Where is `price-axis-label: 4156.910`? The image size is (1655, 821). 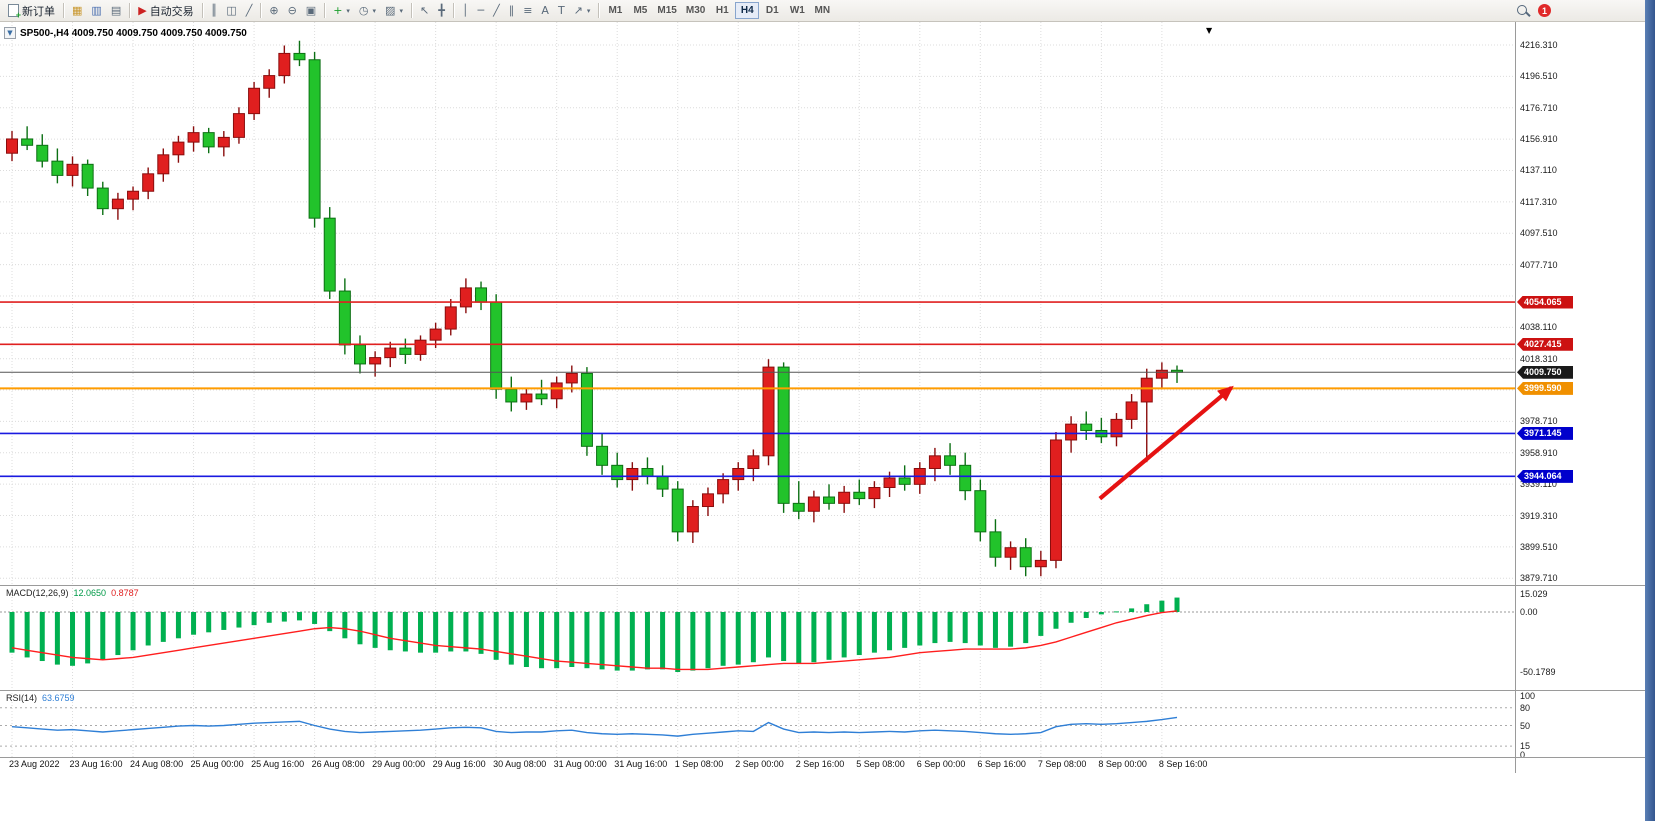
price-axis-label: 4156.910 is located at coordinates (1539, 139).